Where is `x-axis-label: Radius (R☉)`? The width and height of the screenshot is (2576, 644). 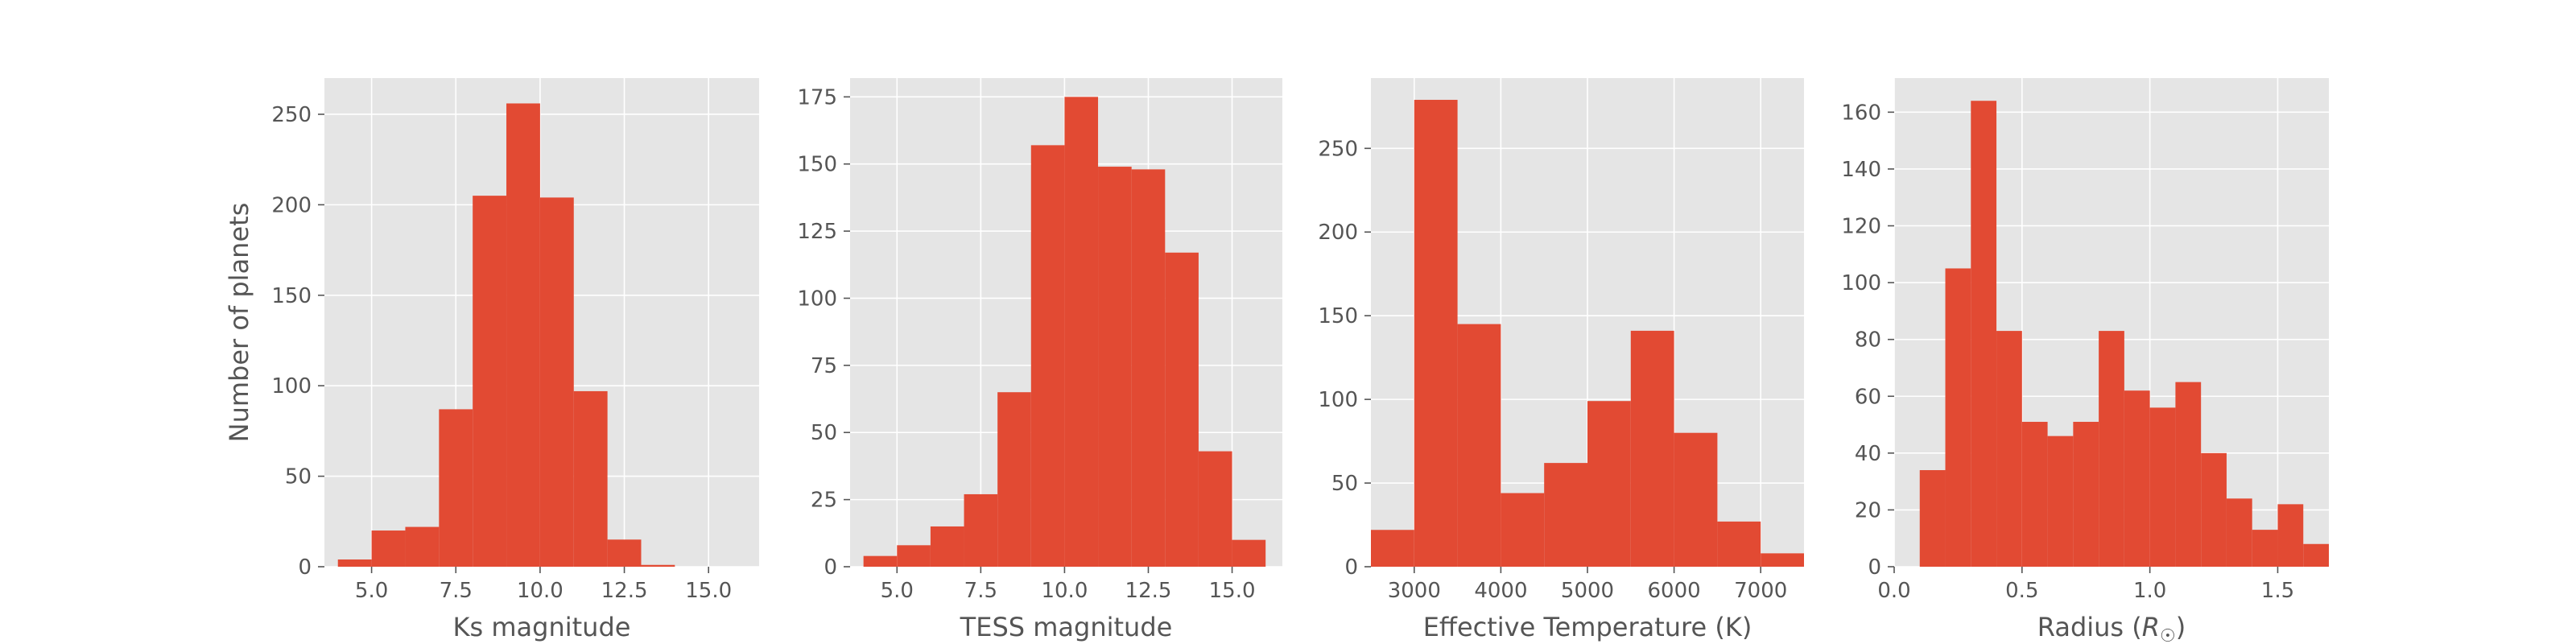
x-axis-label: Radius (R☉) is located at coordinates (2111, 628).